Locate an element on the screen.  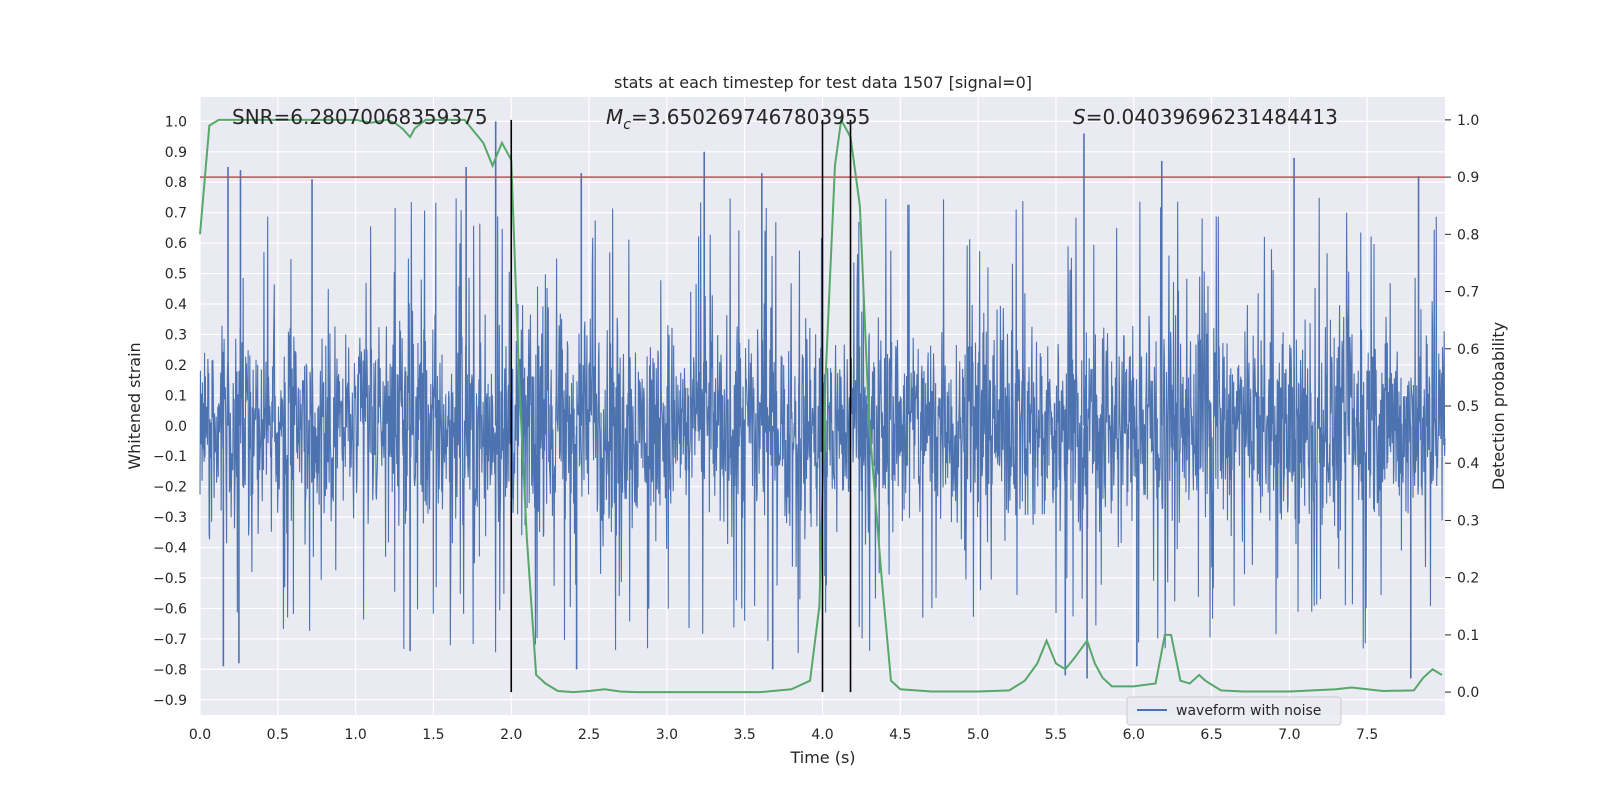
y-right-axis-ticks: 1.0 0.9 0.8 0.7 0.6 0.5 0.4 0.3 0.2 0.1 0.0 is located at coordinates (1462, 407).